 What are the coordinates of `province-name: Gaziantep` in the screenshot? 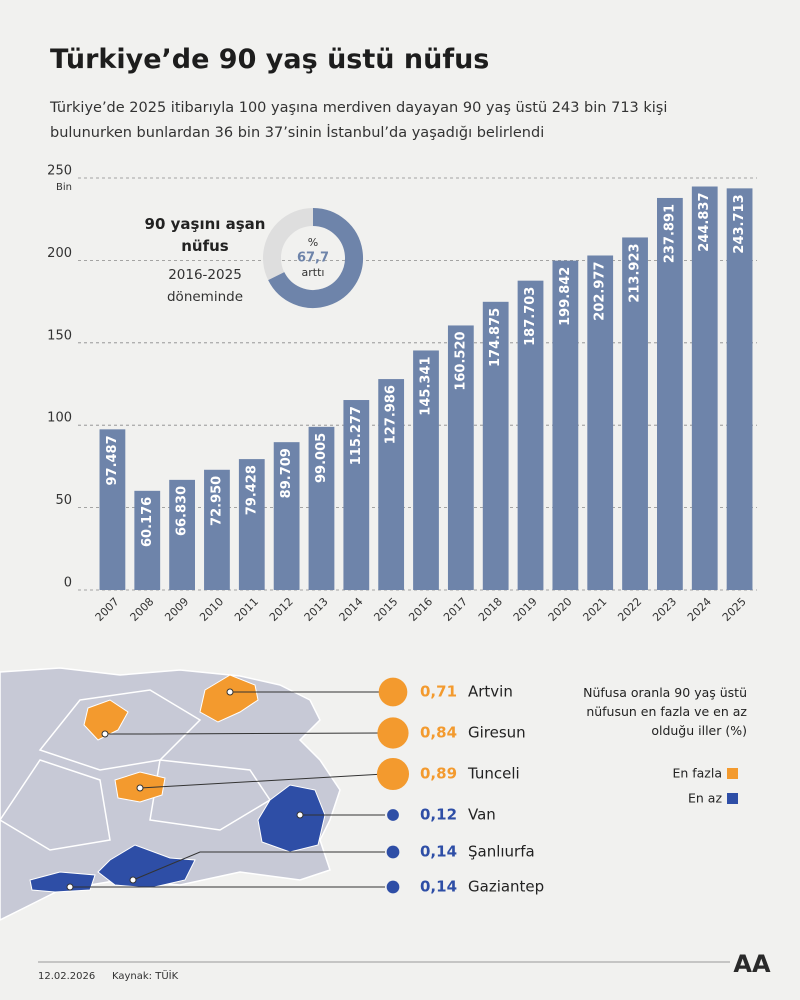 It's located at (506, 887).